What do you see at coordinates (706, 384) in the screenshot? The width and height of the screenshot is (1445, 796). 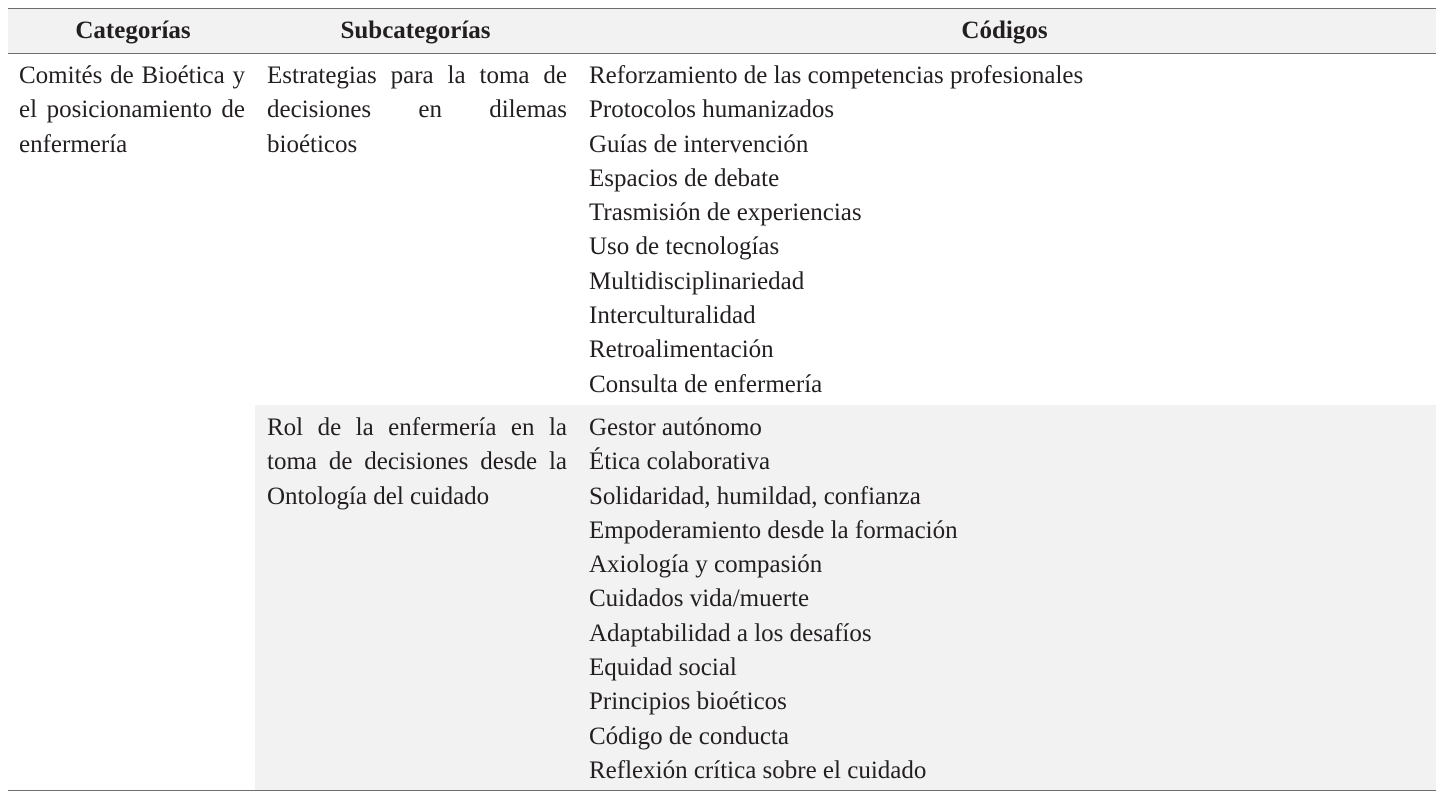 I see `codigo-item: Consulta de enfermería` at bounding box center [706, 384].